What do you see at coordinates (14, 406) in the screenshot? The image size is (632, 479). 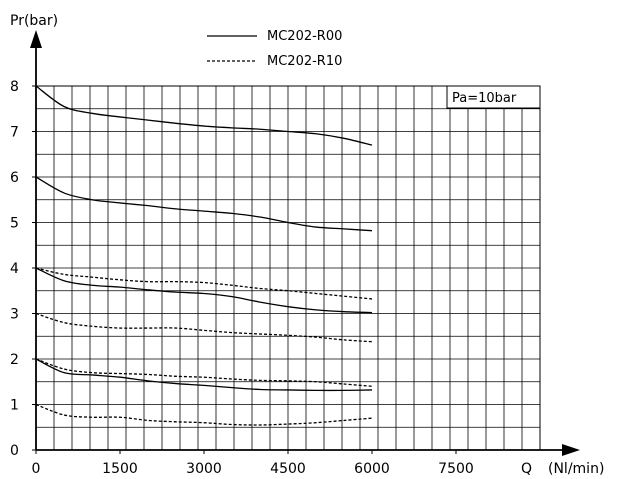 I see `y-tick-label: 1` at bounding box center [14, 406].